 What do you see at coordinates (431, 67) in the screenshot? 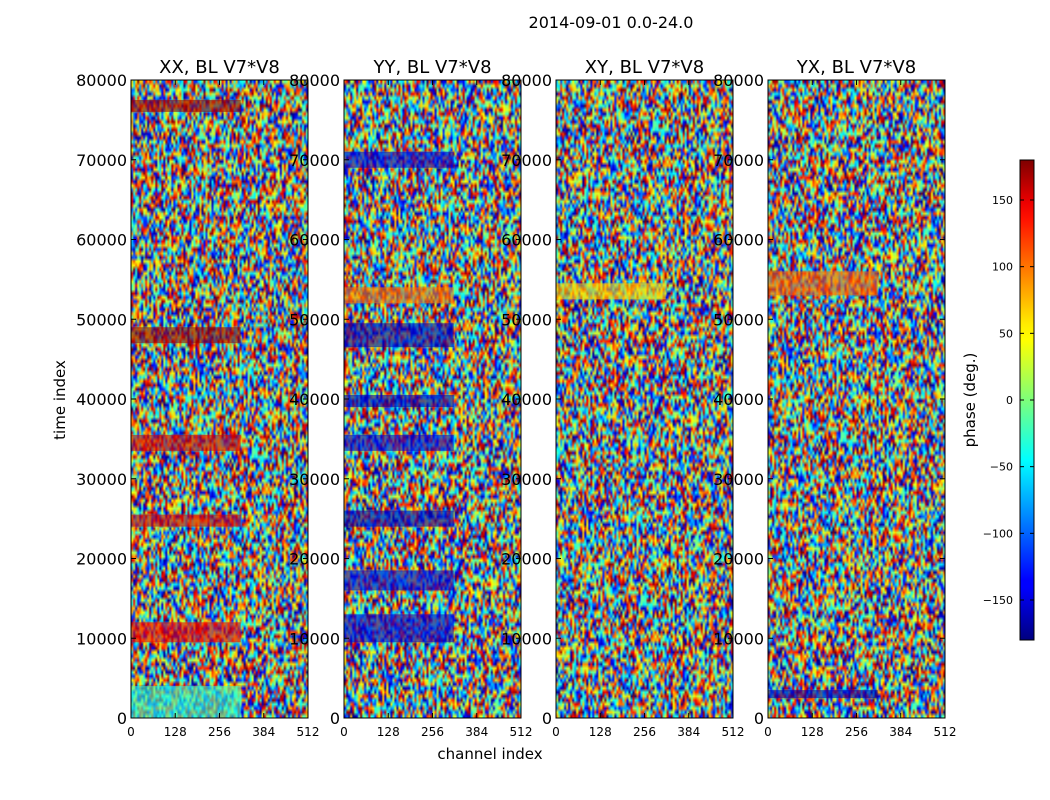
I see `panel-title: YY, BL V7*V8` at bounding box center [431, 67].